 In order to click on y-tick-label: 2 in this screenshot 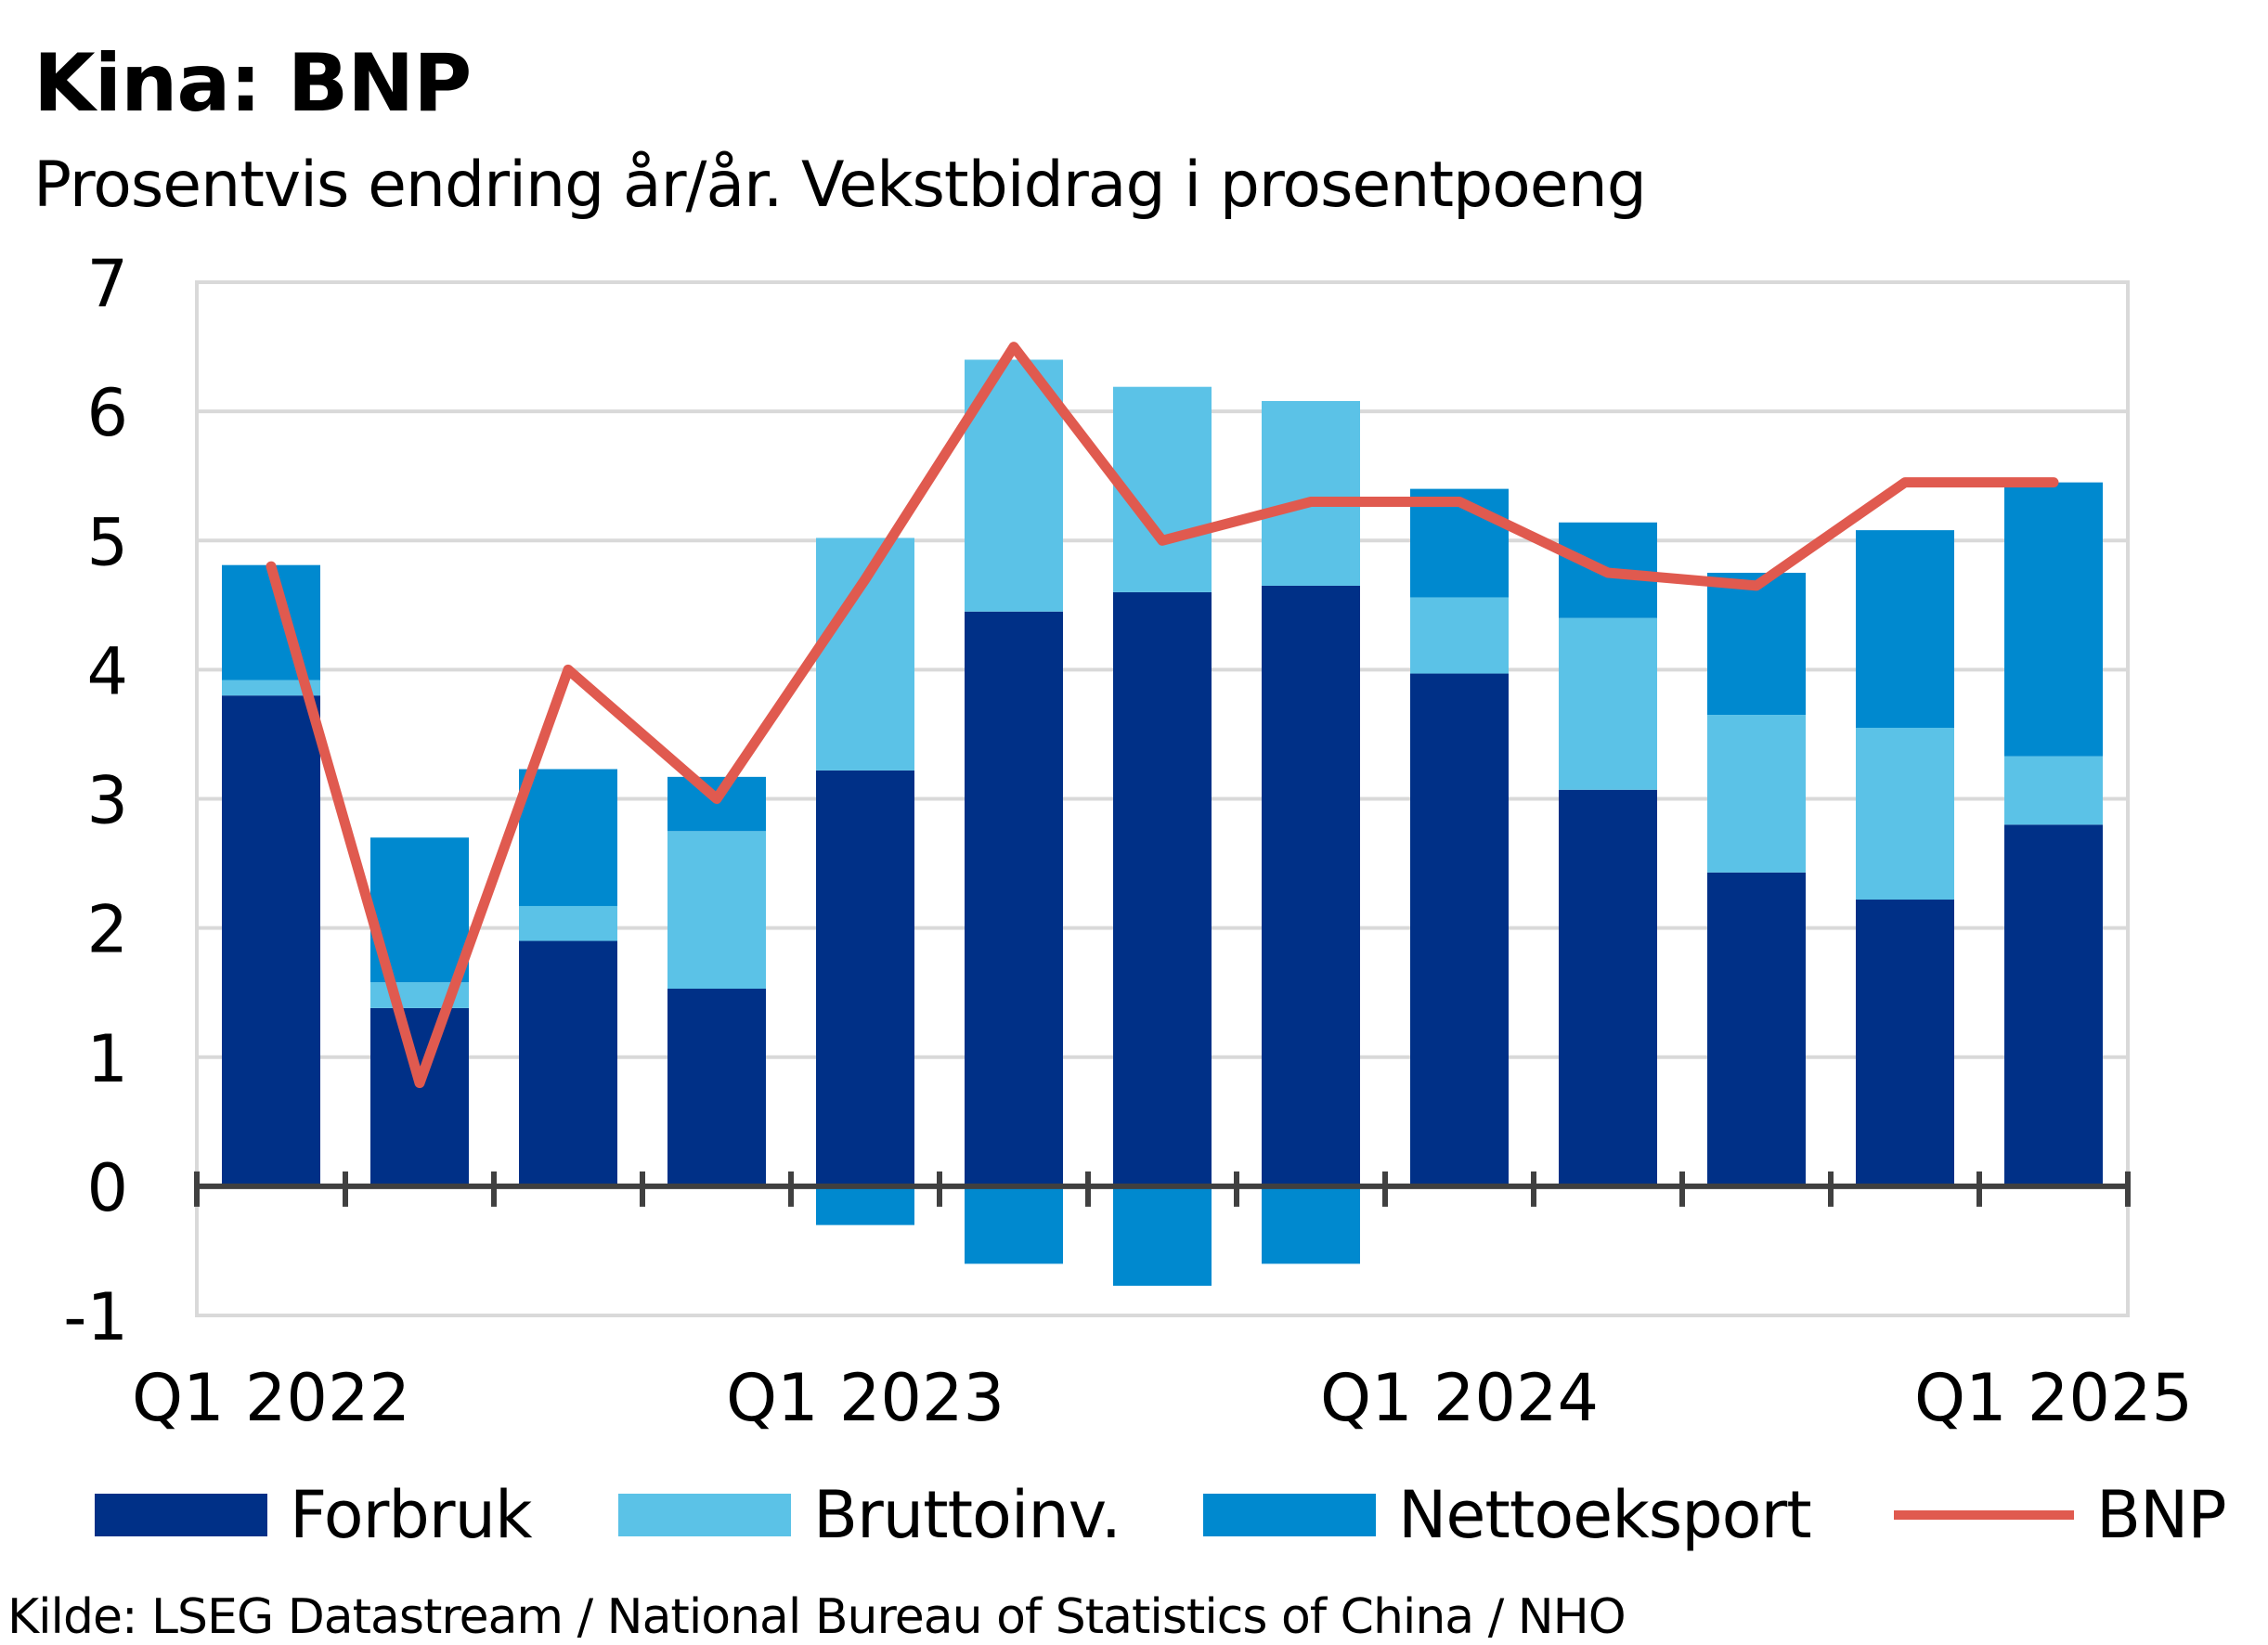, I will do `click(107, 930)`.